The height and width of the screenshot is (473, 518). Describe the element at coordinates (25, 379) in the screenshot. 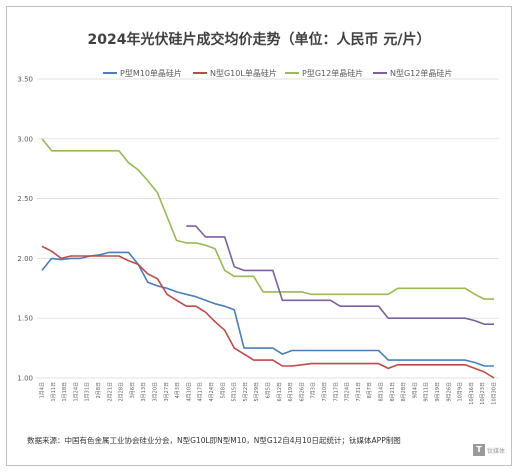

I see `y-tick-label: 1.00` at that location.